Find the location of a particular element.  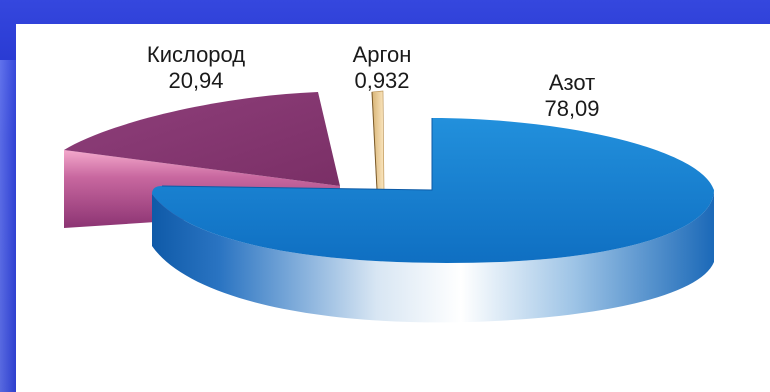

label-argon-value: 0,932 is located at coordinates (381, 80).